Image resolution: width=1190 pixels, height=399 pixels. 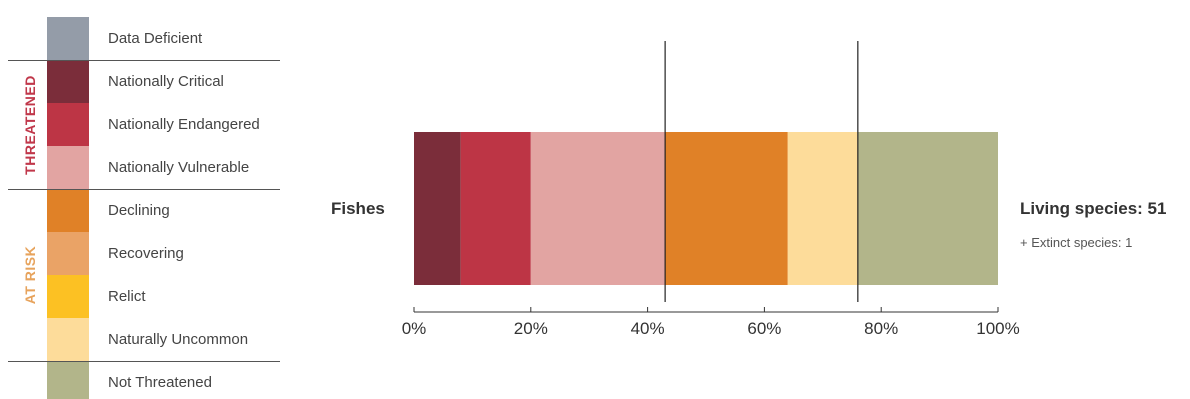 What do you see at coordinates (184, 124) in the screenshot?
I see `legend-label-nationally-endangered: Nationally Endangered` at bounding box center [184, 124].